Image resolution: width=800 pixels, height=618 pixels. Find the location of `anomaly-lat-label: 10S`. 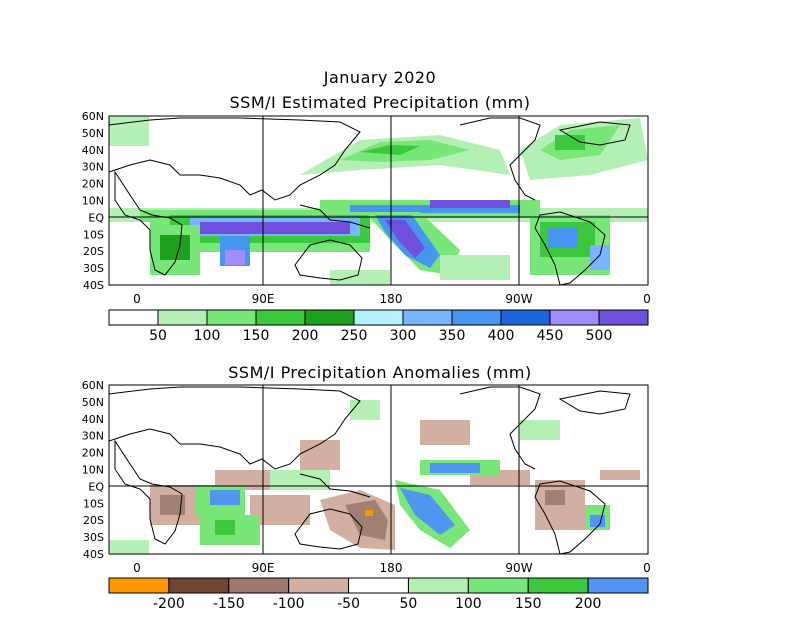

anomaly-lat-label: 10S is located at coordinates (93, 503).